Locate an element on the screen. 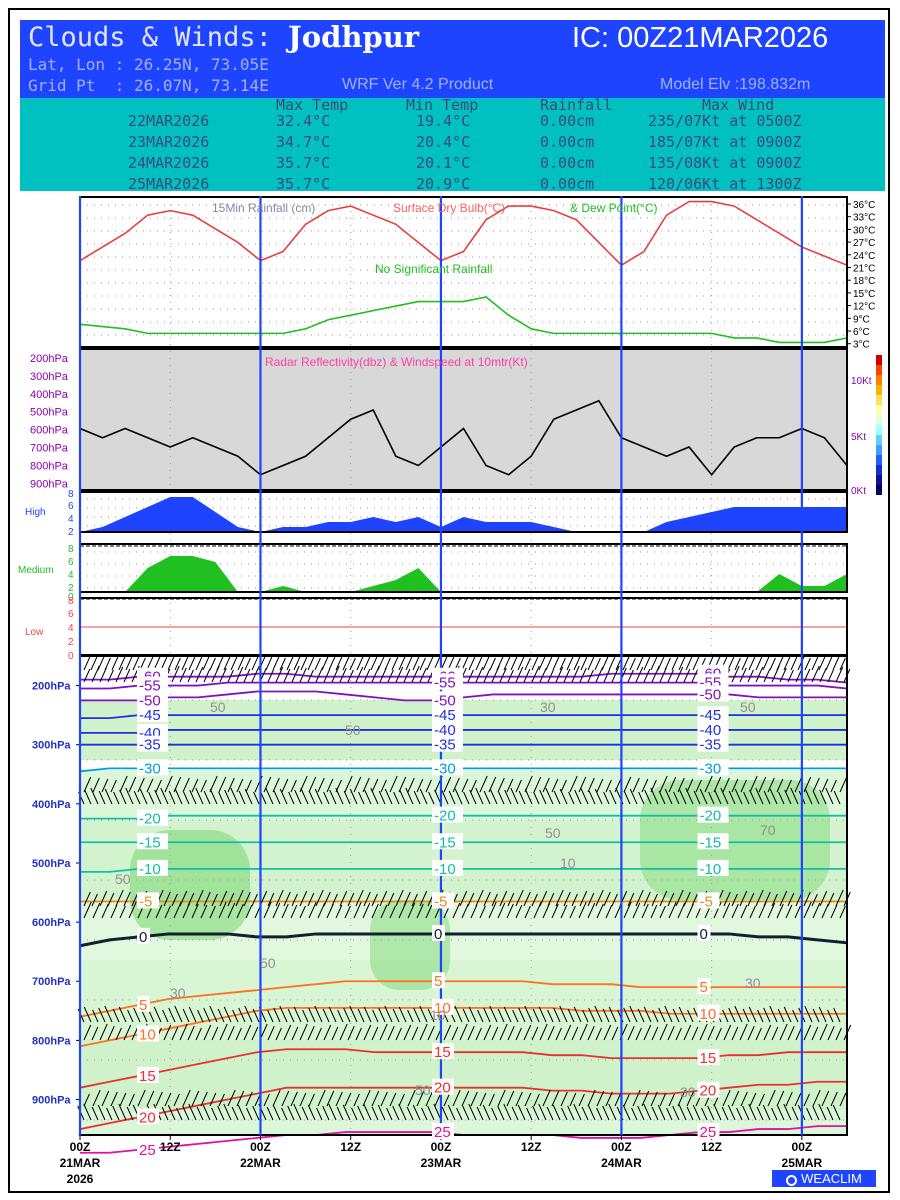 The image size is (900, 1200). isotherm-label: 0 is located at coordinates (704, 934).